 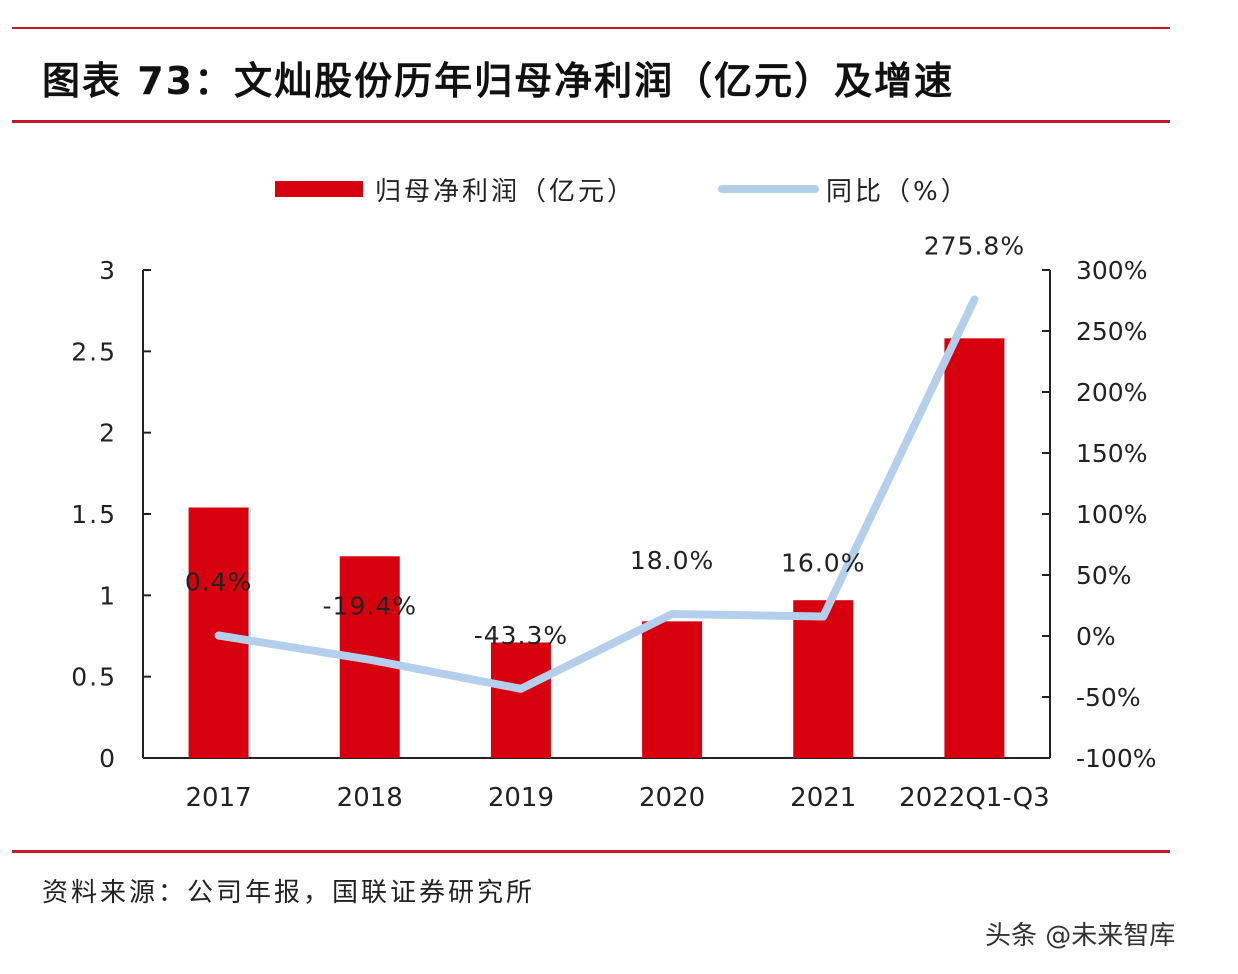 I want to click on x-tick-label: 2019, so click(x=521, y=798).